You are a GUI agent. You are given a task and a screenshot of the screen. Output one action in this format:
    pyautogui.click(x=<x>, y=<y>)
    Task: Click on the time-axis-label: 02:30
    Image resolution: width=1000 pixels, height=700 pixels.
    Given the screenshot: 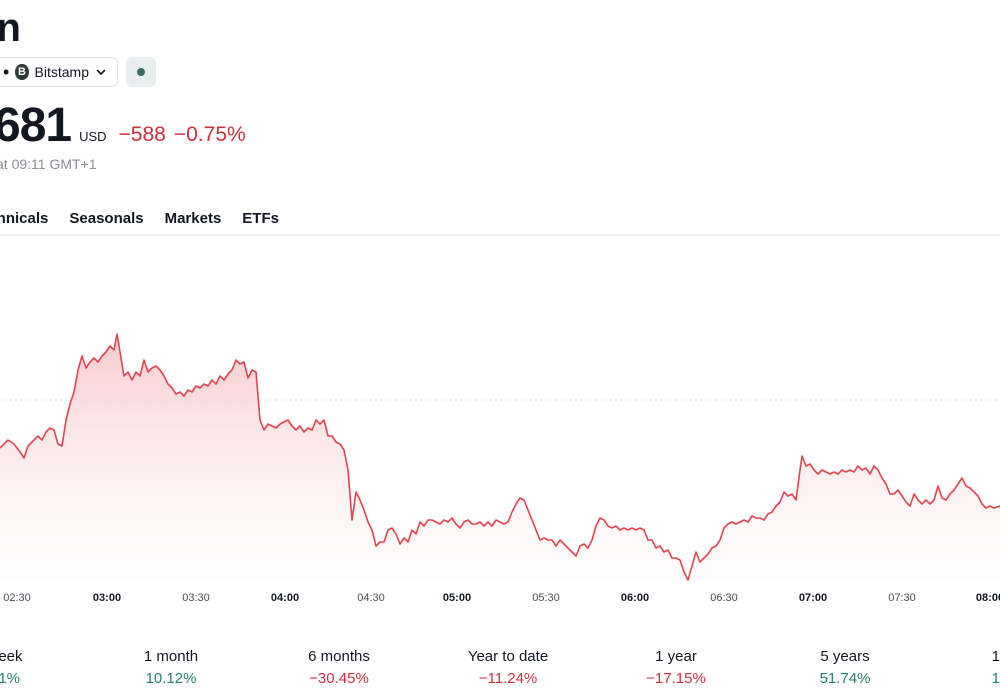 What is the action you would take?
    pyautogui.click(x=17, y=598)
    